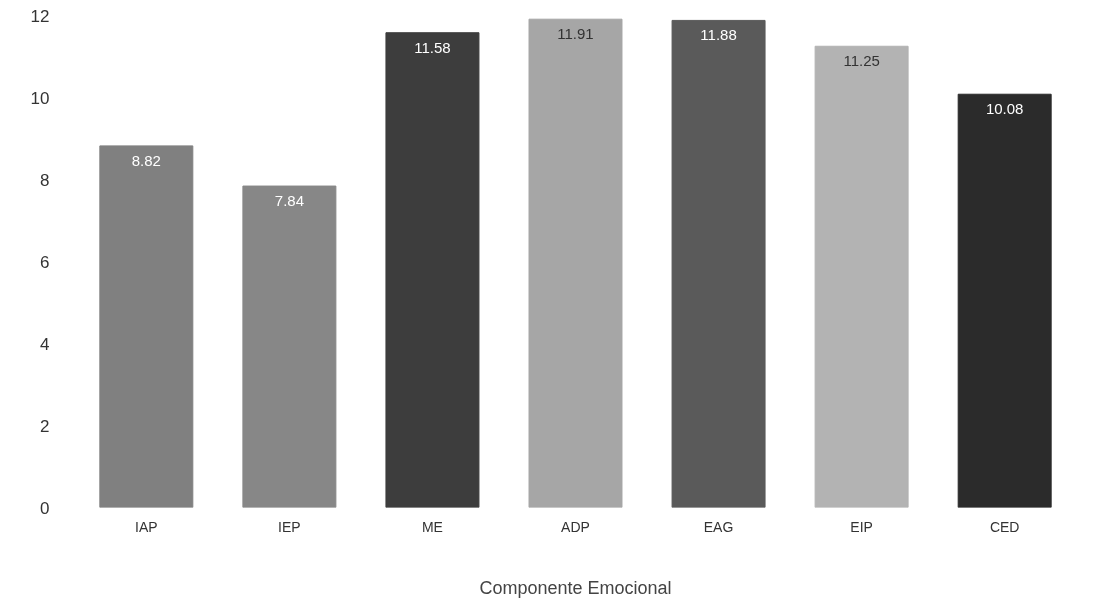  What do you see at coordinates (146, 160) in the screenshot?
I see `data-label: 8.82` at bounding box center [146, 160].